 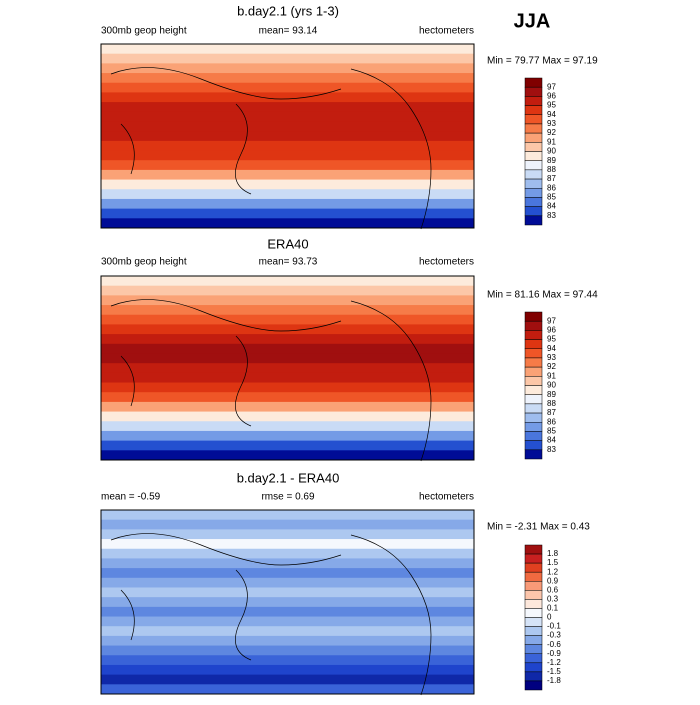 What do you see at coordinates (288, 10) in the screenshot?
I see `panel-title: b.day2.1 (yrs 1-3)` at bounding box center [288, 10].